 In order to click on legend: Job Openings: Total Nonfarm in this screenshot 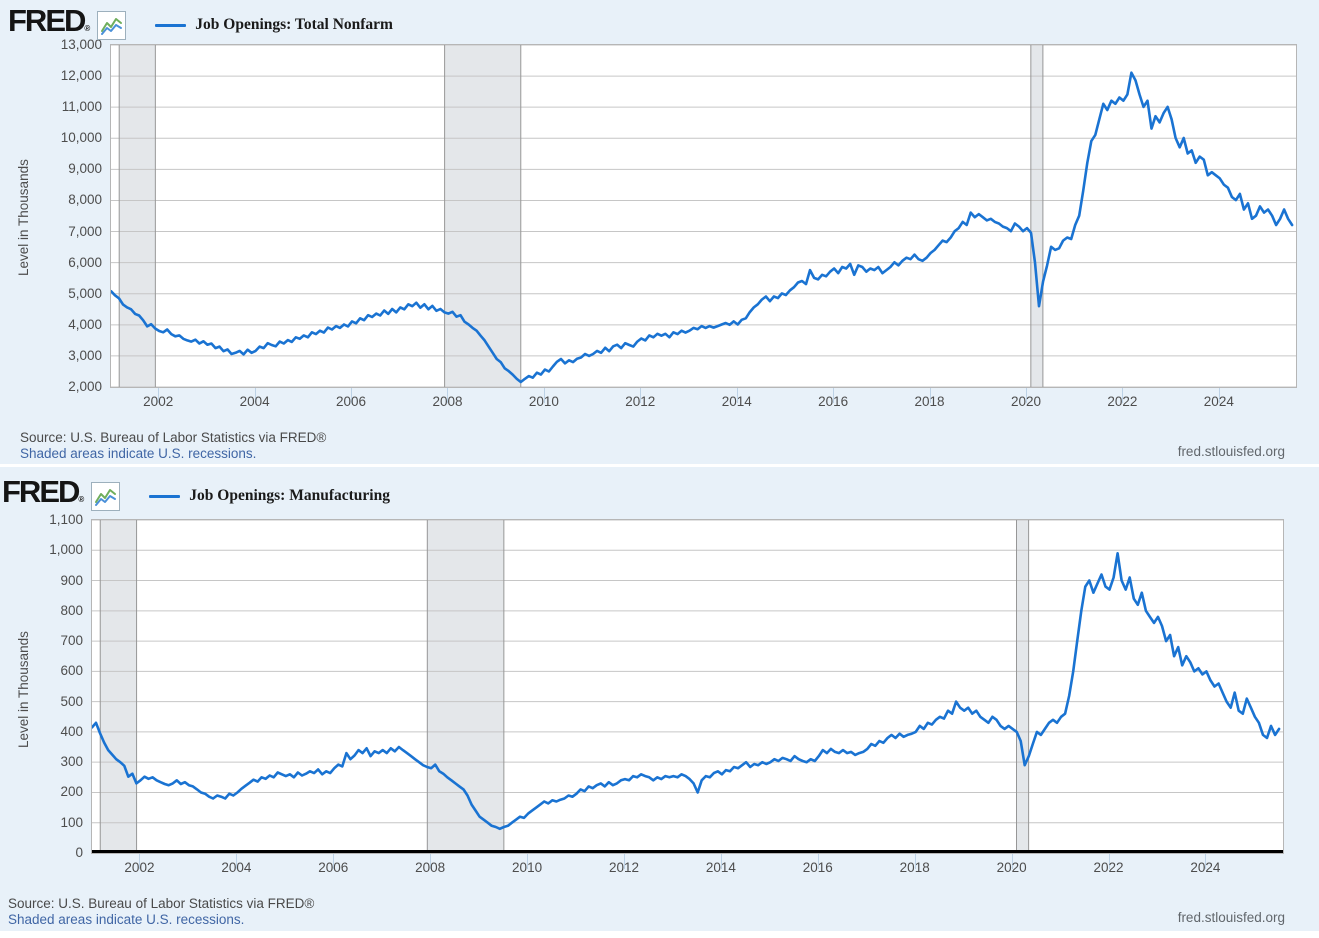, I will do `click(274, 25)`.